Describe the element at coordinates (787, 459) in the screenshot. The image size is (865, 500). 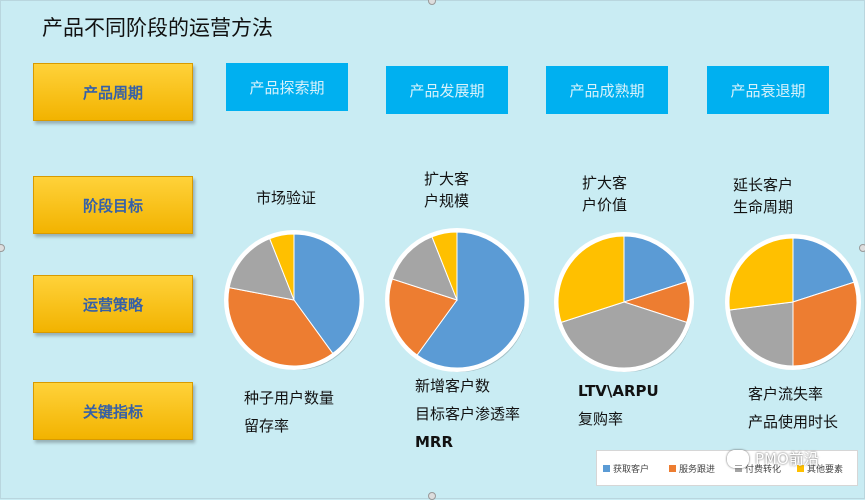
I see `watermark-text: PMO前沿` at that location.